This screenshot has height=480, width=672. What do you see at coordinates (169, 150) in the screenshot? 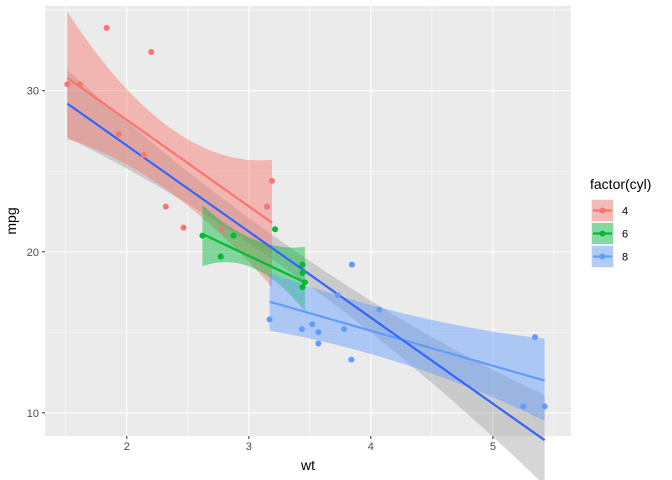
I see `series-4-fit-line` at bounding box center [169, 150].